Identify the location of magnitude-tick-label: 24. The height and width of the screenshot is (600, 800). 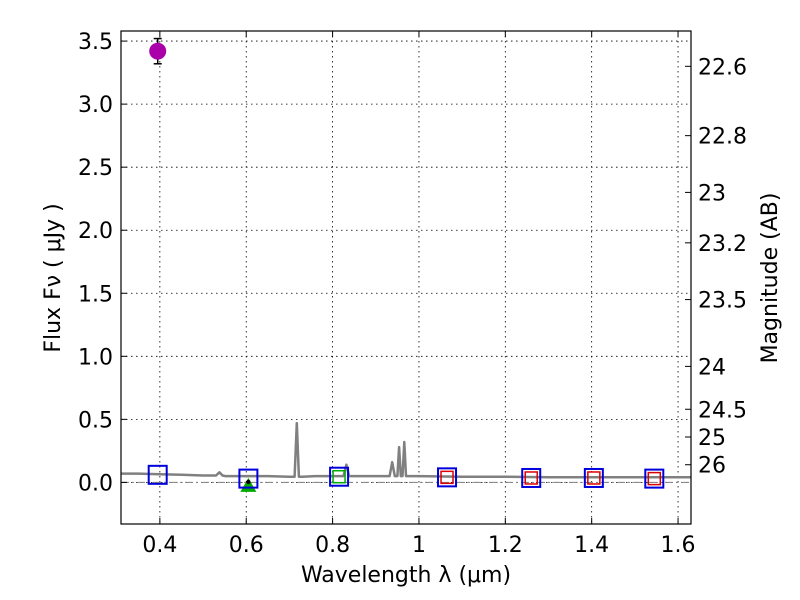
(712, 367).